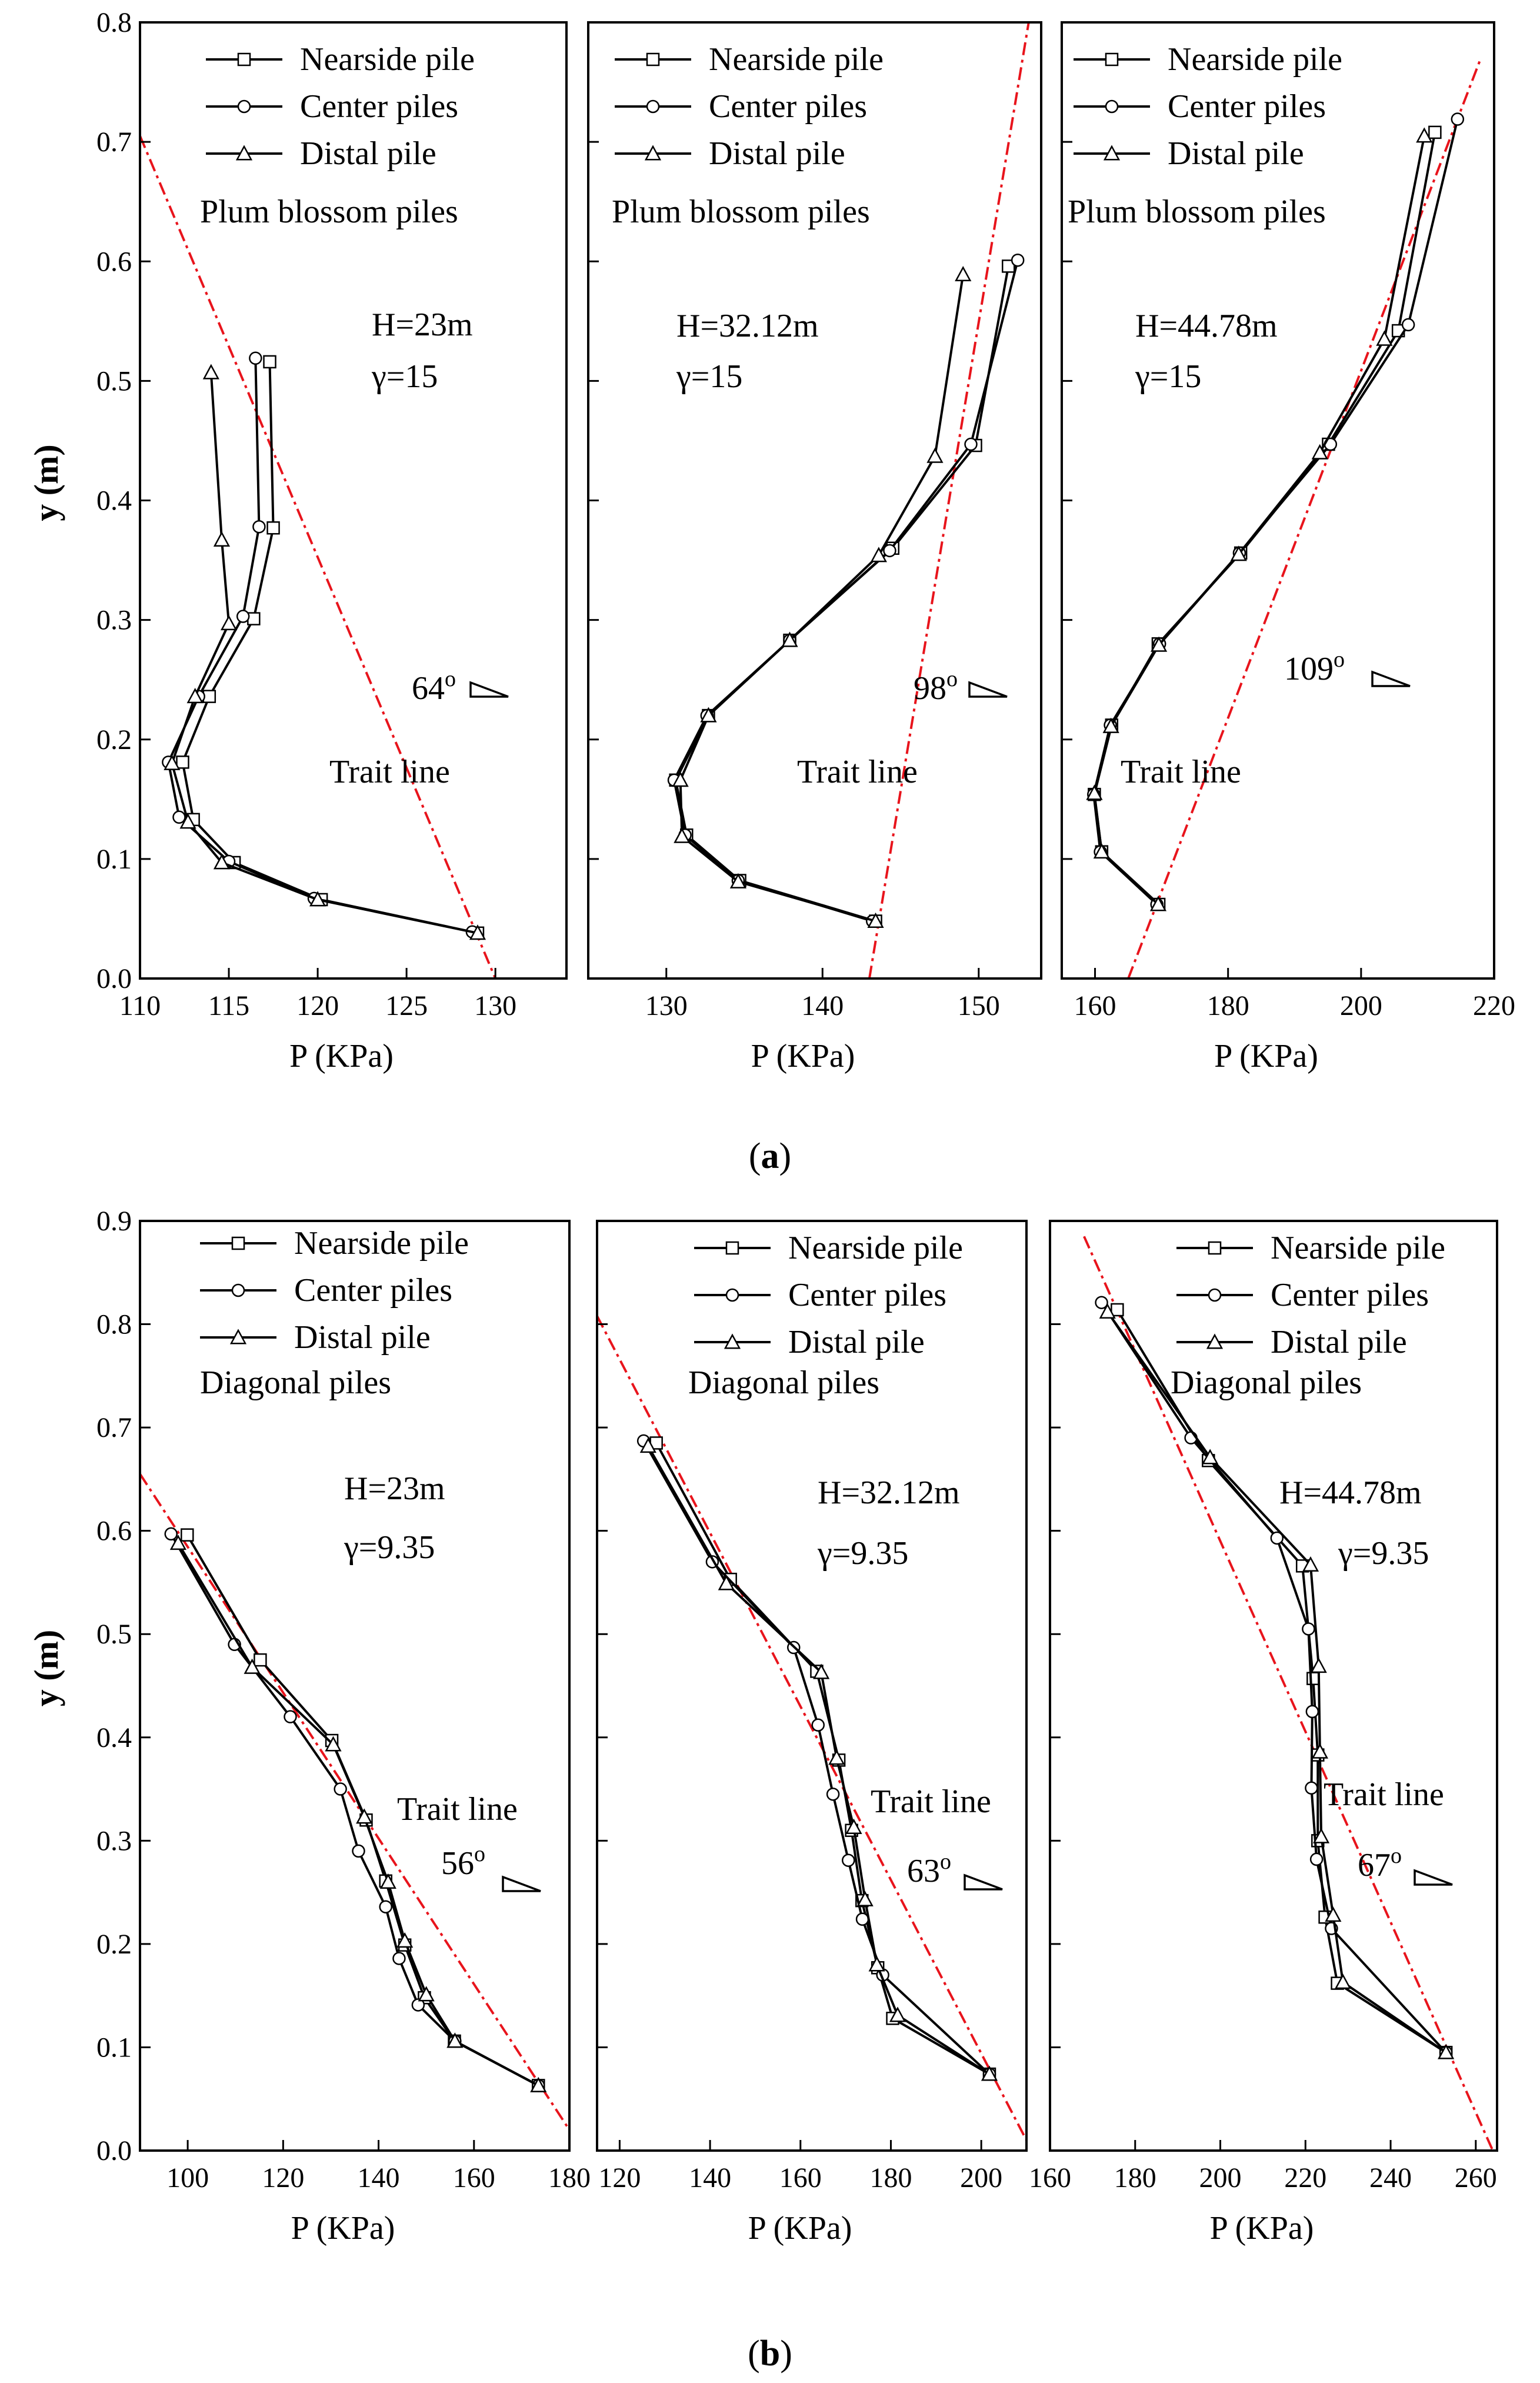 This screenshot has height=2383, width=1540. I want to click on height-label: H=23m, so click(422, 325).